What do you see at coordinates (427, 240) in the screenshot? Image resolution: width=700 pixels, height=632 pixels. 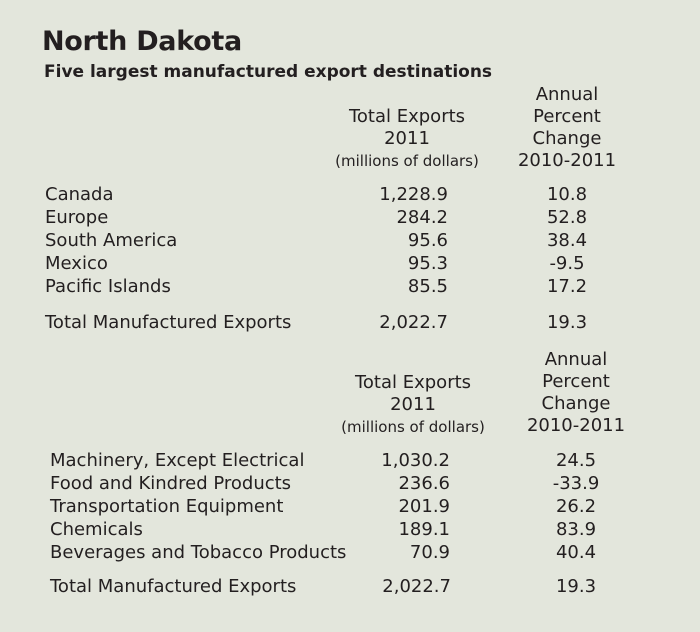 I see `row-exports: 95.6` at bounding box center [427, 240].